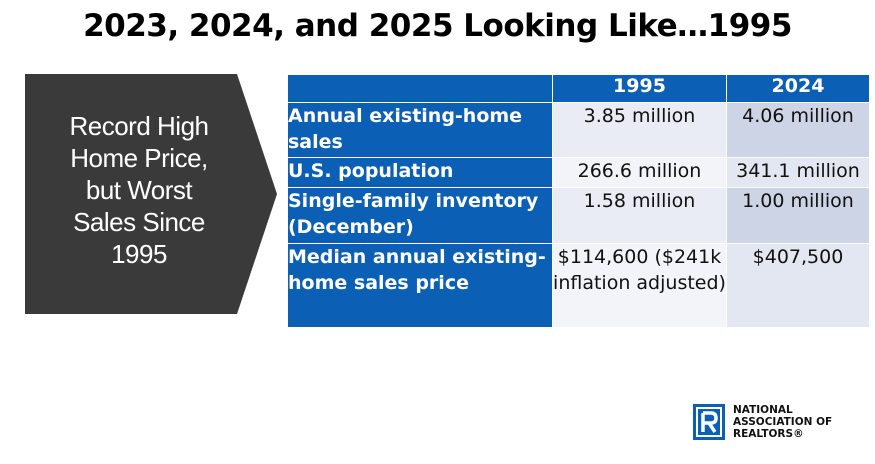 Image resolution: width=875 pixels, height=464 pixels. What do you see at coordinates (639, 172) in the screenshot?
I see `cell-1995: 266.6 million` at bounding box center [639, 172].